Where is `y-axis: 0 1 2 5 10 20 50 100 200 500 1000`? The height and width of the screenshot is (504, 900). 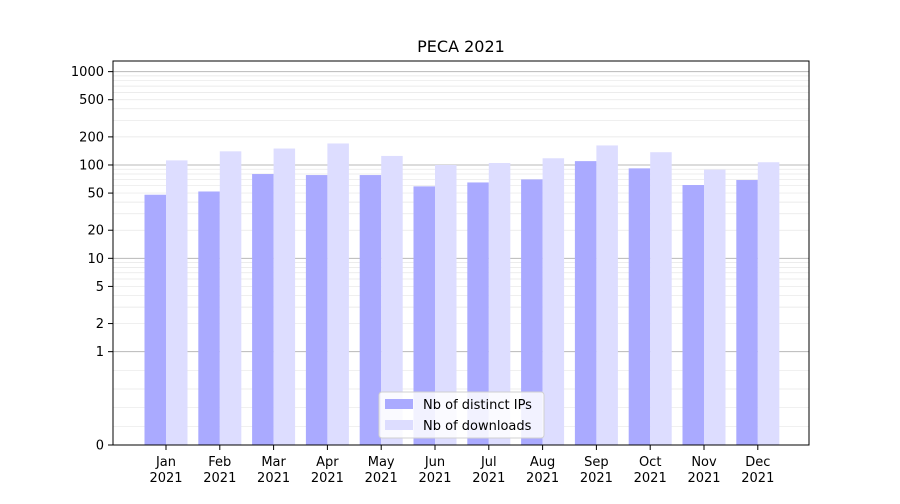 y-axis: 0 1 2 5 10 20 50 100 200 500 1000 is located at coordinates (92, 259).